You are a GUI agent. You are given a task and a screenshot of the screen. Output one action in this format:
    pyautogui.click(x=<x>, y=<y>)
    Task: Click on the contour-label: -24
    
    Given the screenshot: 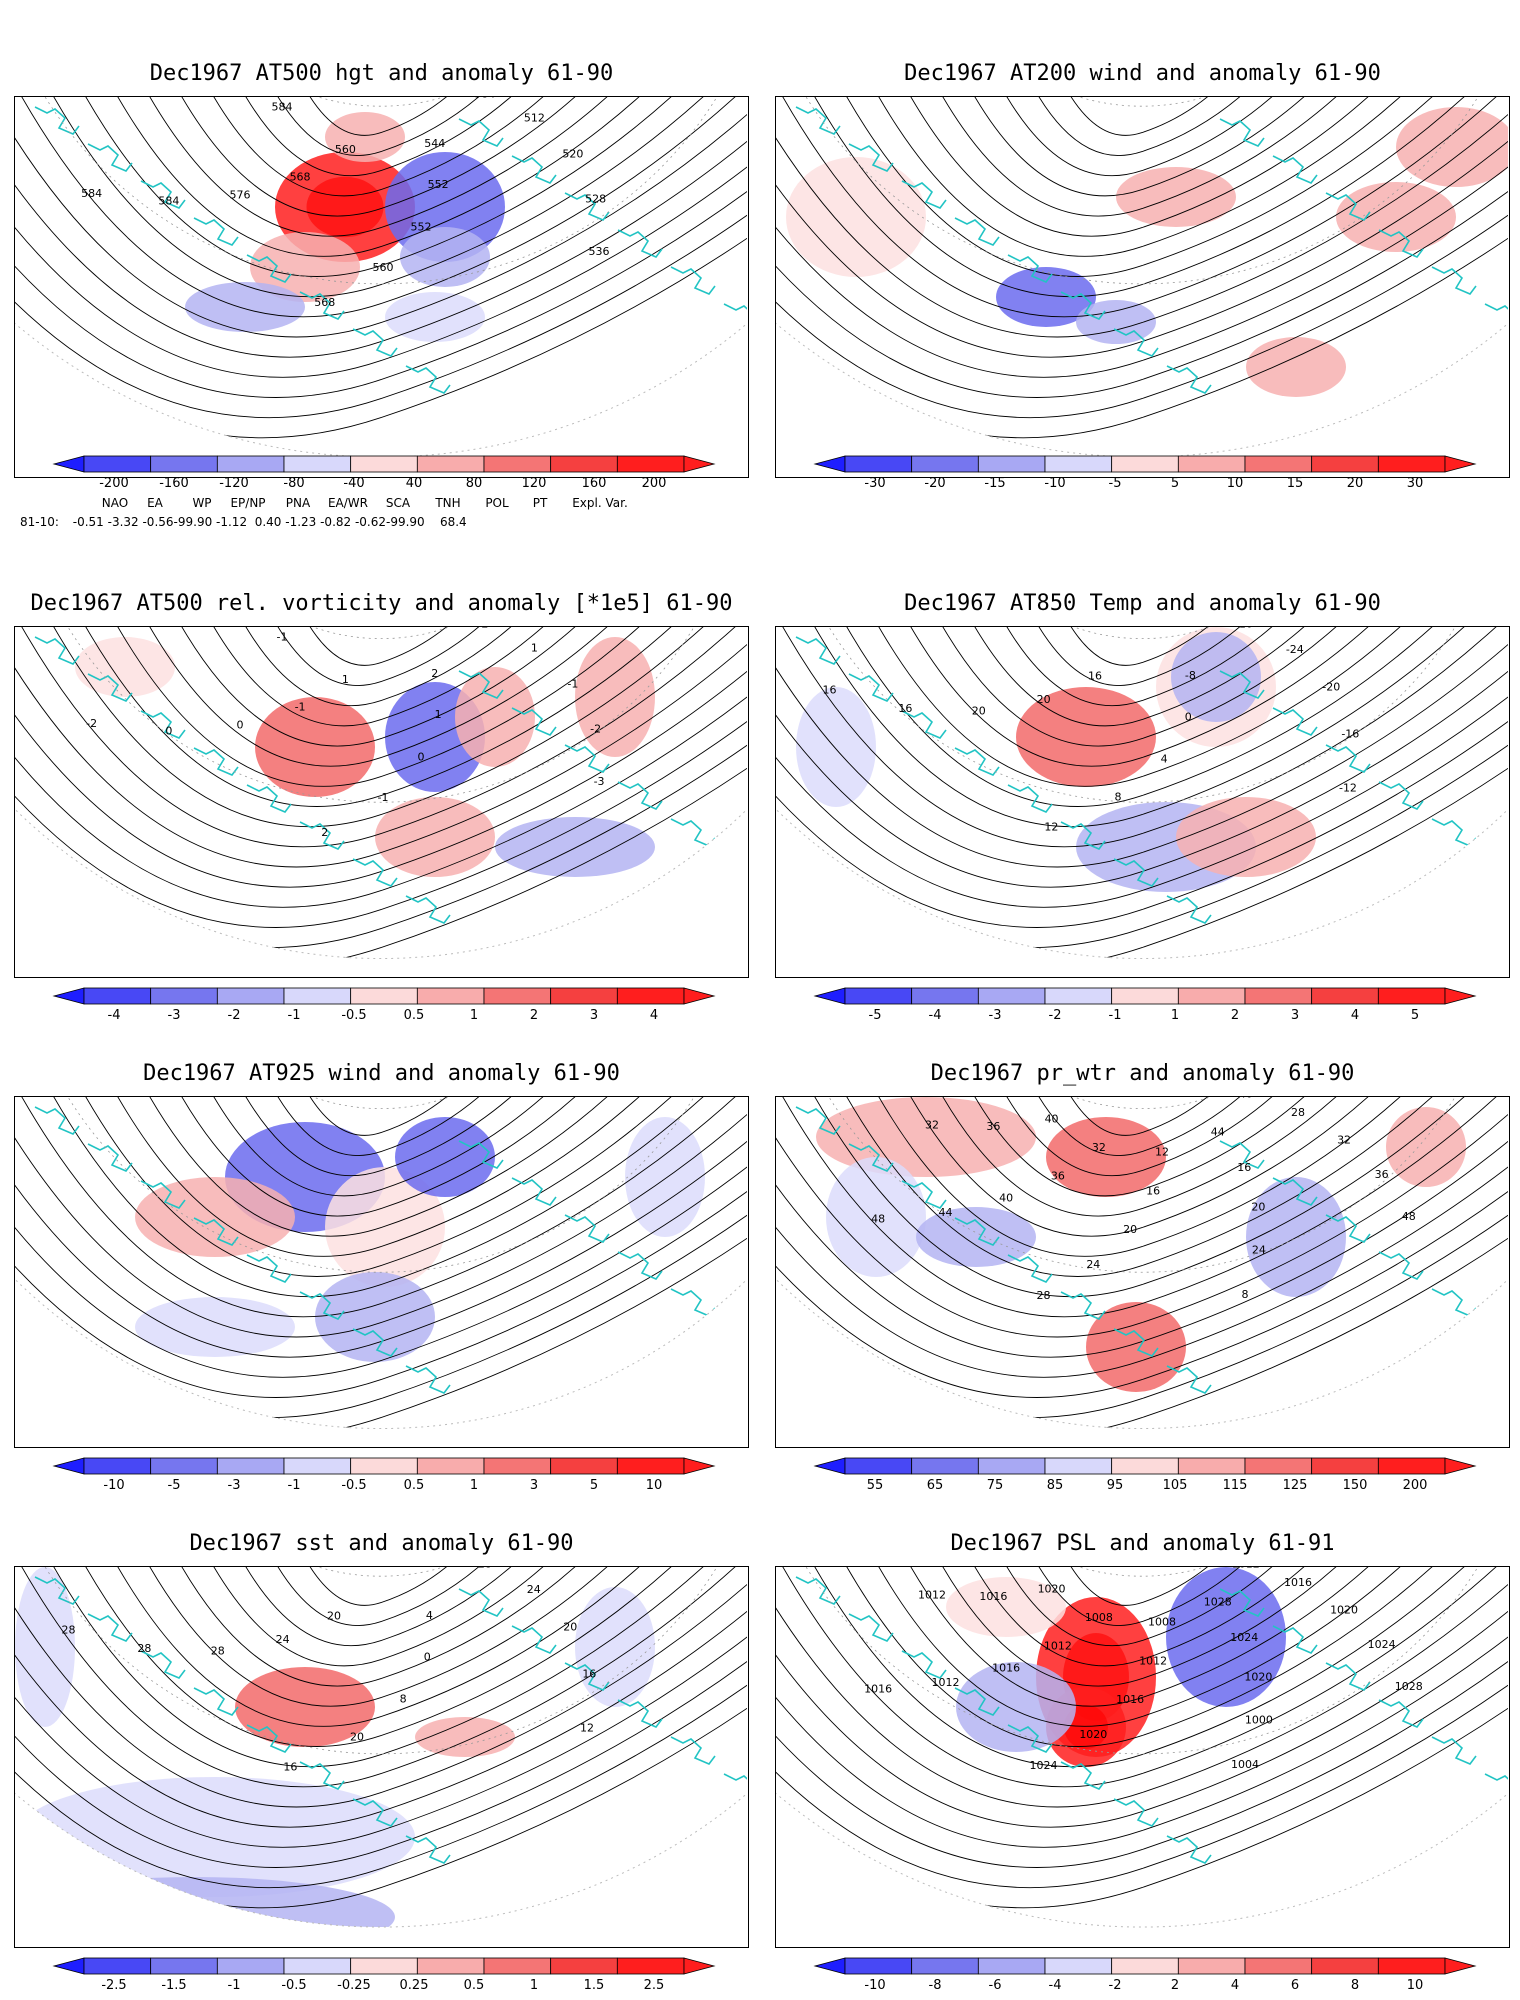 What is the action you would take?
    pyautogui.click(x=1295, y=649)
    